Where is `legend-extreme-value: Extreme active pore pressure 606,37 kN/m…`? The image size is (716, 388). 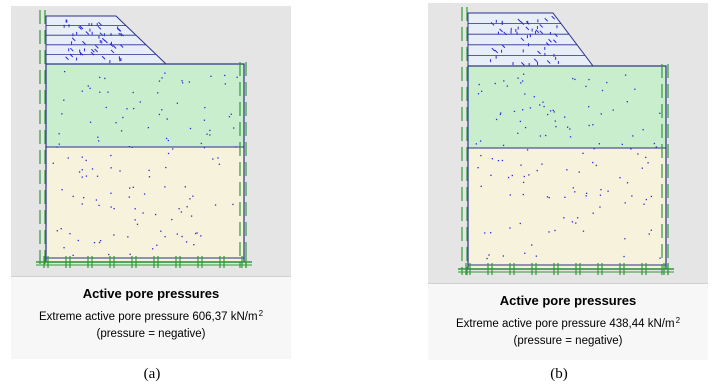
legend-extreme-value: Extreme active pore pressure 606,37 kN/m… is located at coordinates (151, 315).